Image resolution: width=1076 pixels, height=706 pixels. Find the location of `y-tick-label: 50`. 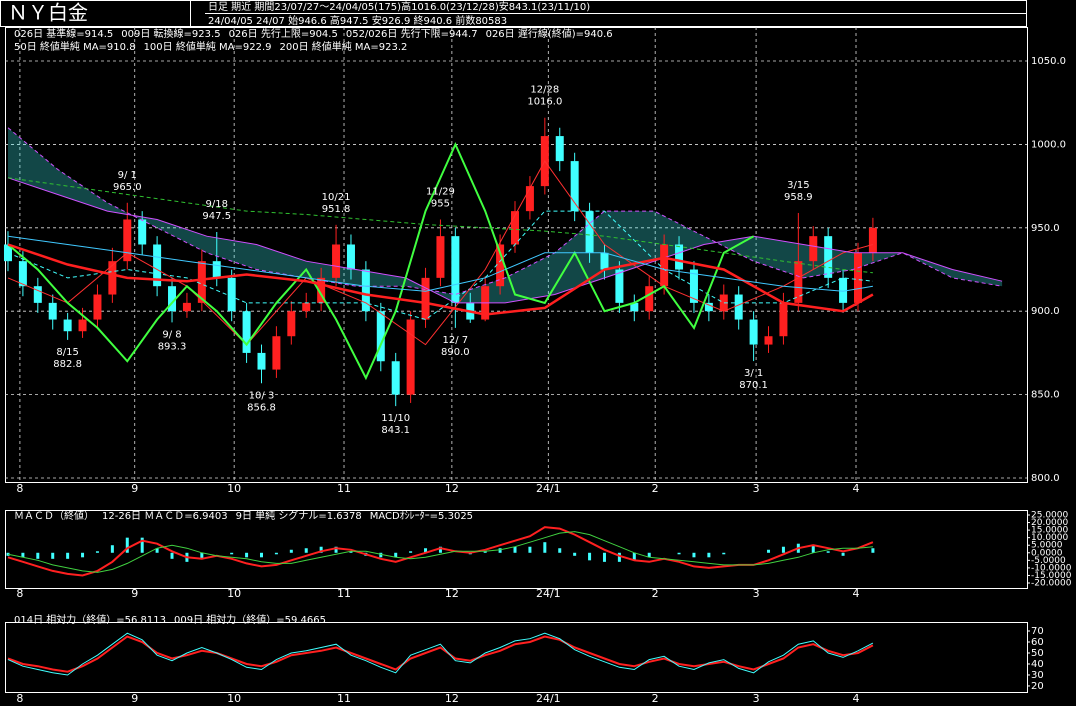

y-tick-label: 50 is located at coordinates (1037, 653).